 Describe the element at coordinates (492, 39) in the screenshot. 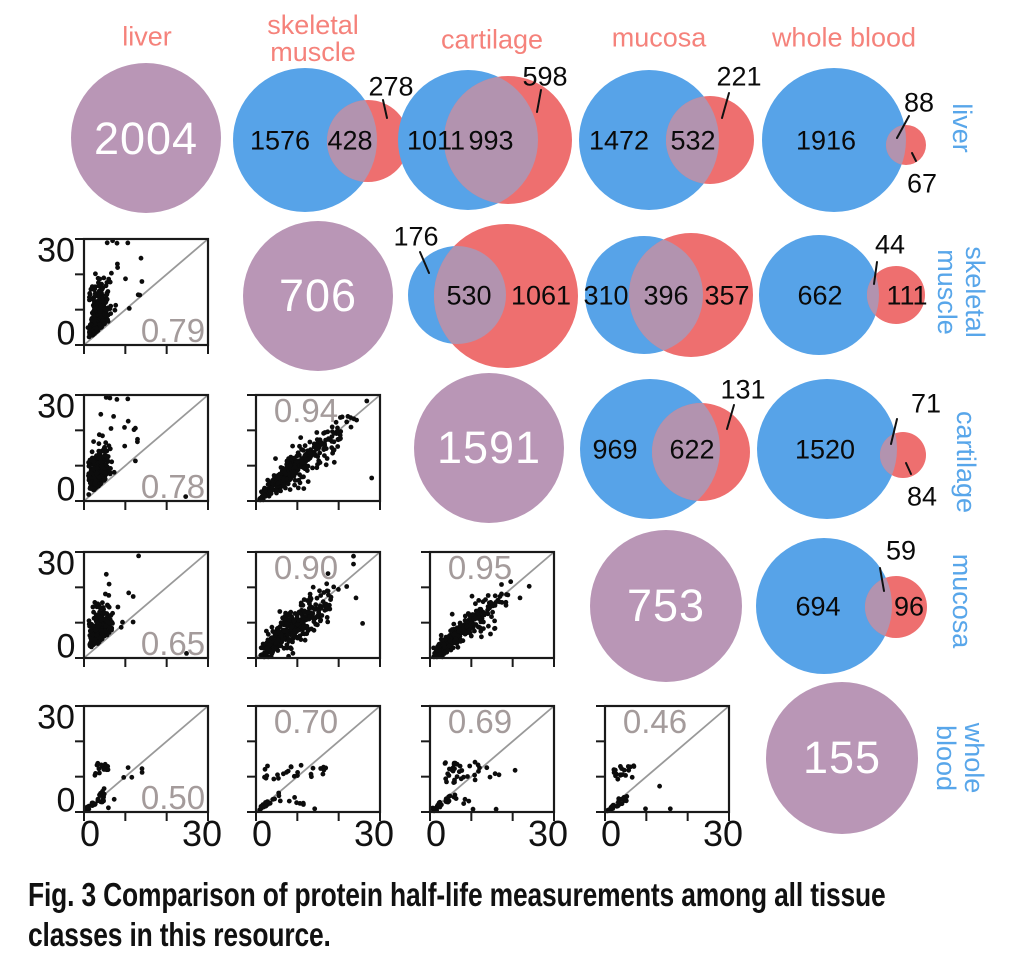

I see `column-header-cartilage: cartilage` at that location.